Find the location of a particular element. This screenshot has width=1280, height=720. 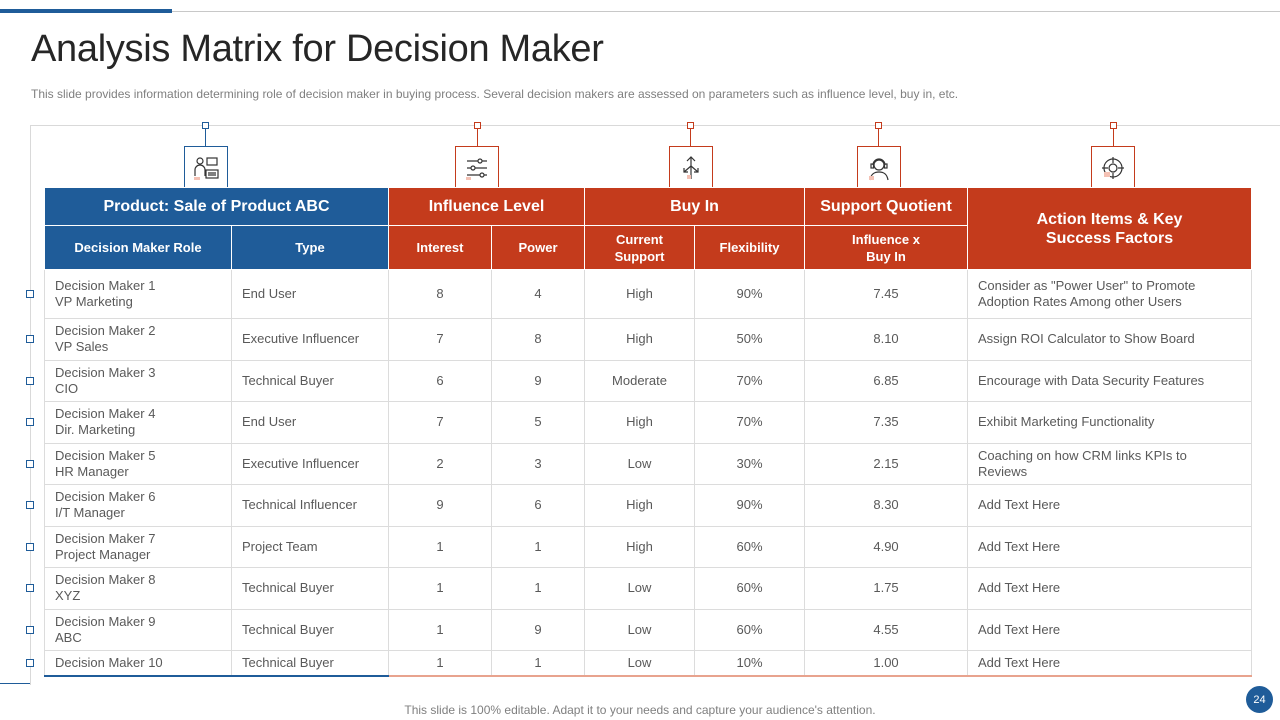

cell-interest: 1 is located at coordinates (440, 588).